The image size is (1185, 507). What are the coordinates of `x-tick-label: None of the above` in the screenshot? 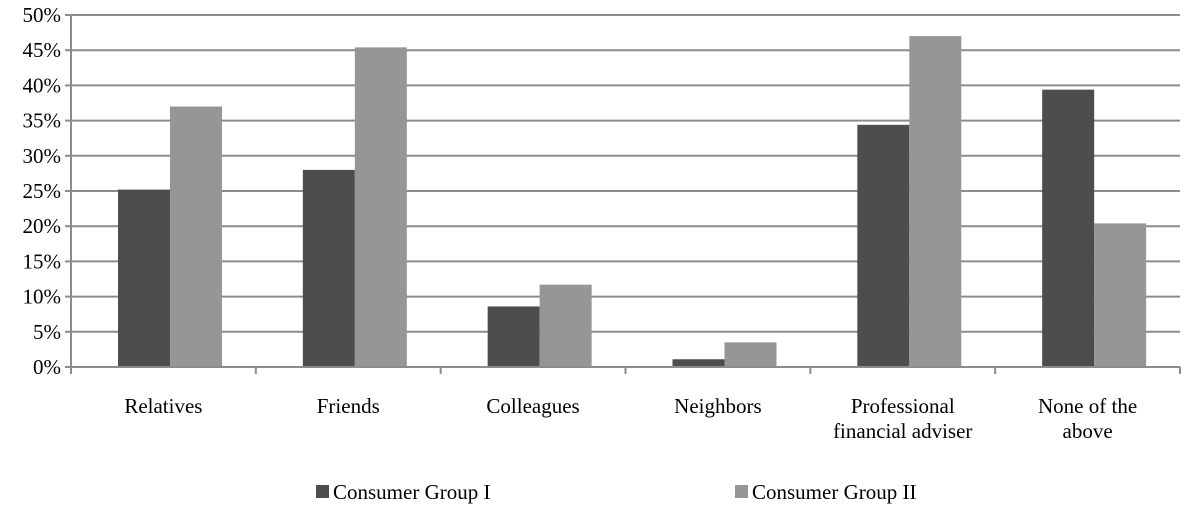 It's located at (1087, 418).